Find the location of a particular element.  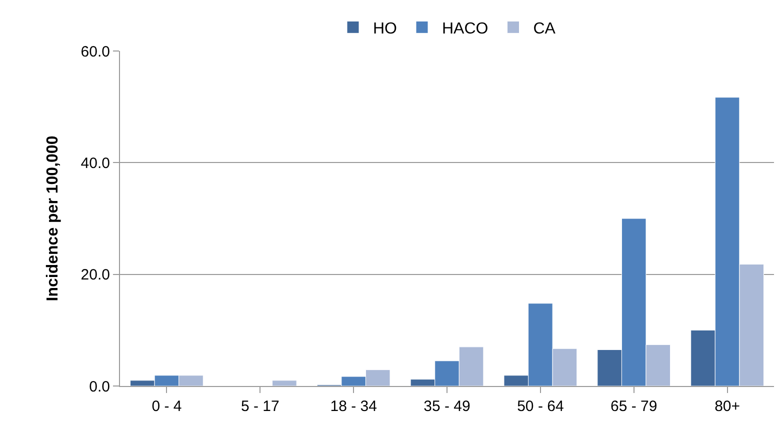

x-tick-label: 0 - 4 is located at coordinates (167, 406).